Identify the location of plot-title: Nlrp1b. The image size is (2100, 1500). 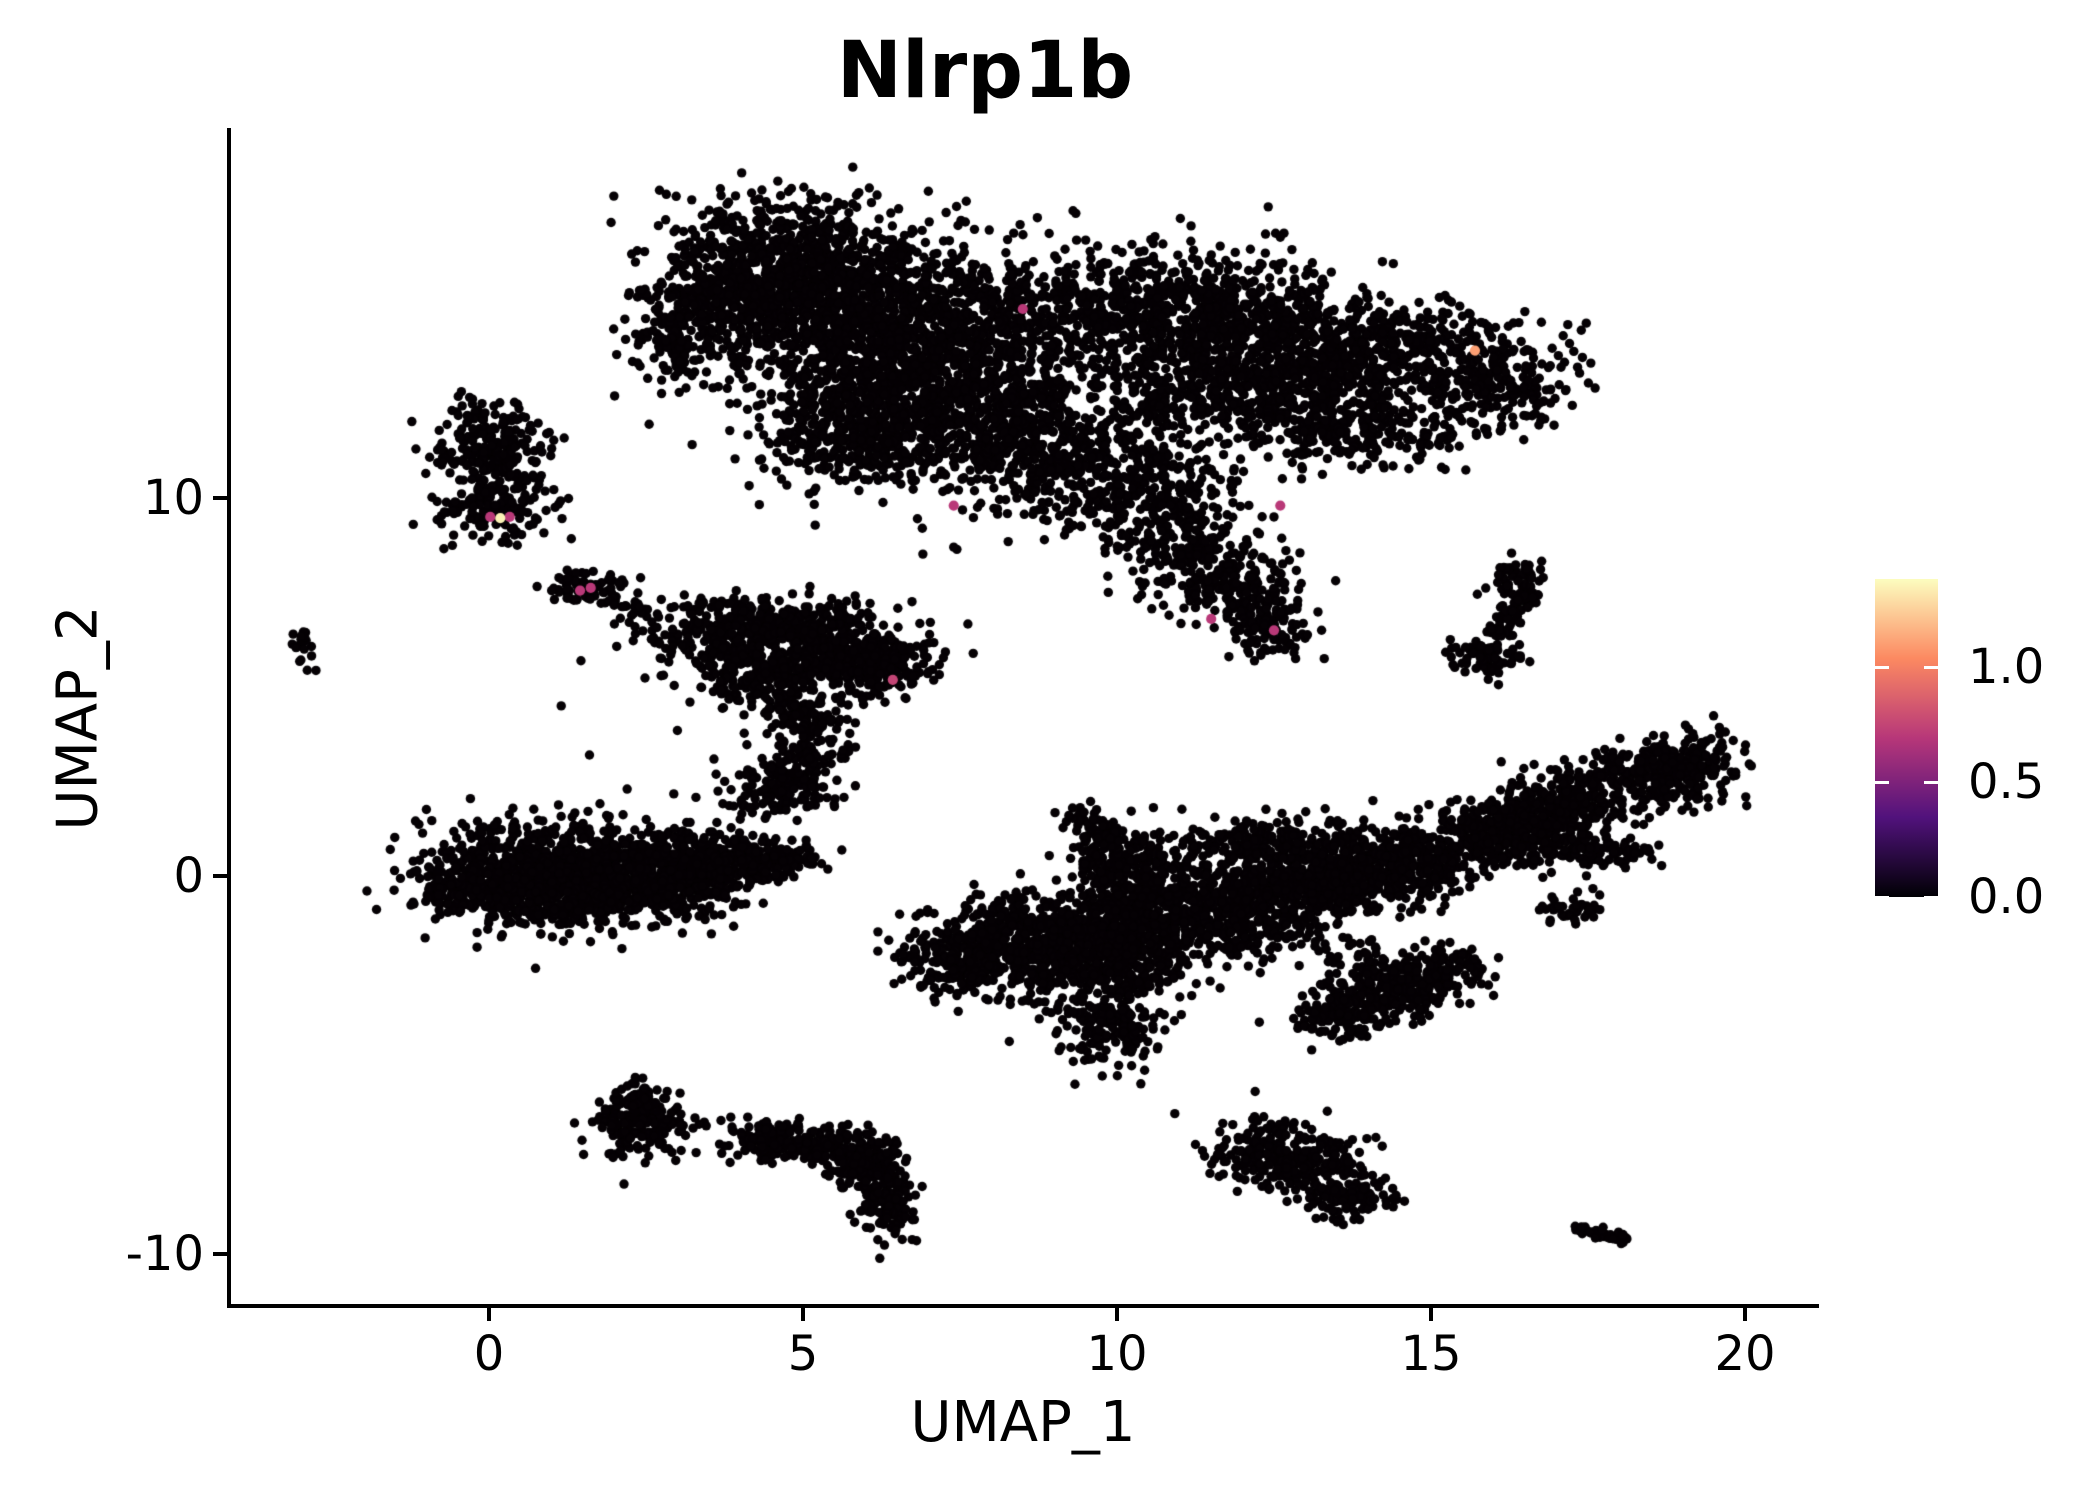
(985, 71).